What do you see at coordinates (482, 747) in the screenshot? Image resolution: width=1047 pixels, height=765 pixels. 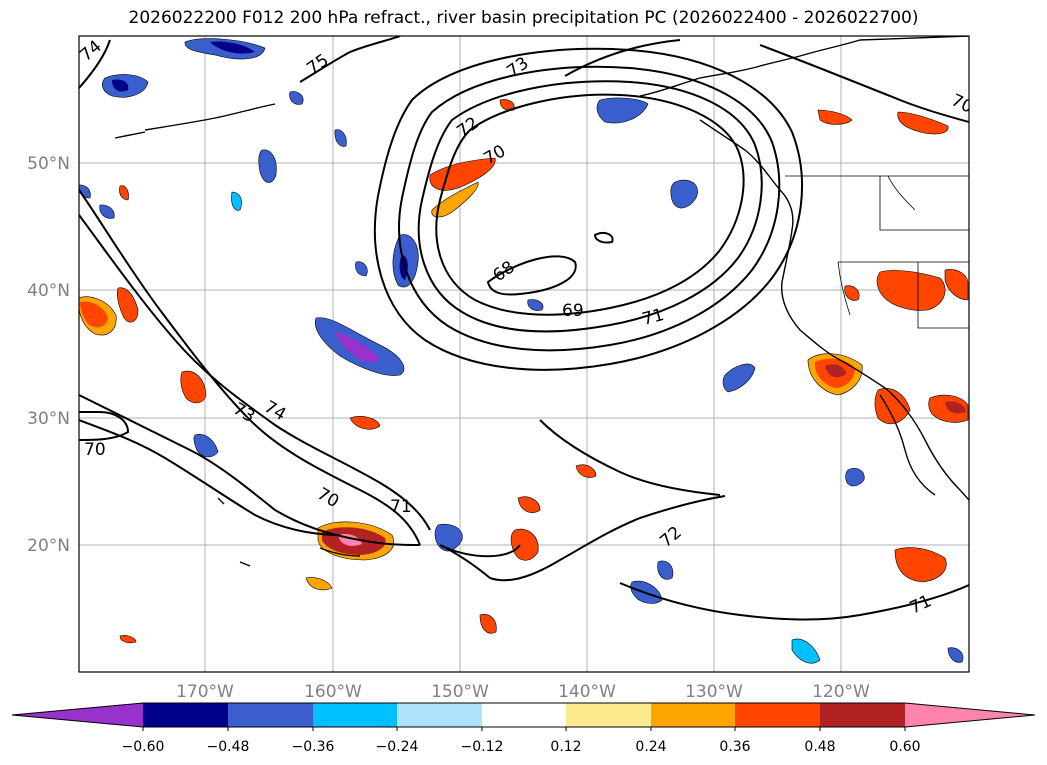 I see `colorbar-tick-label: −0.12` at bounding box center [482, 747].